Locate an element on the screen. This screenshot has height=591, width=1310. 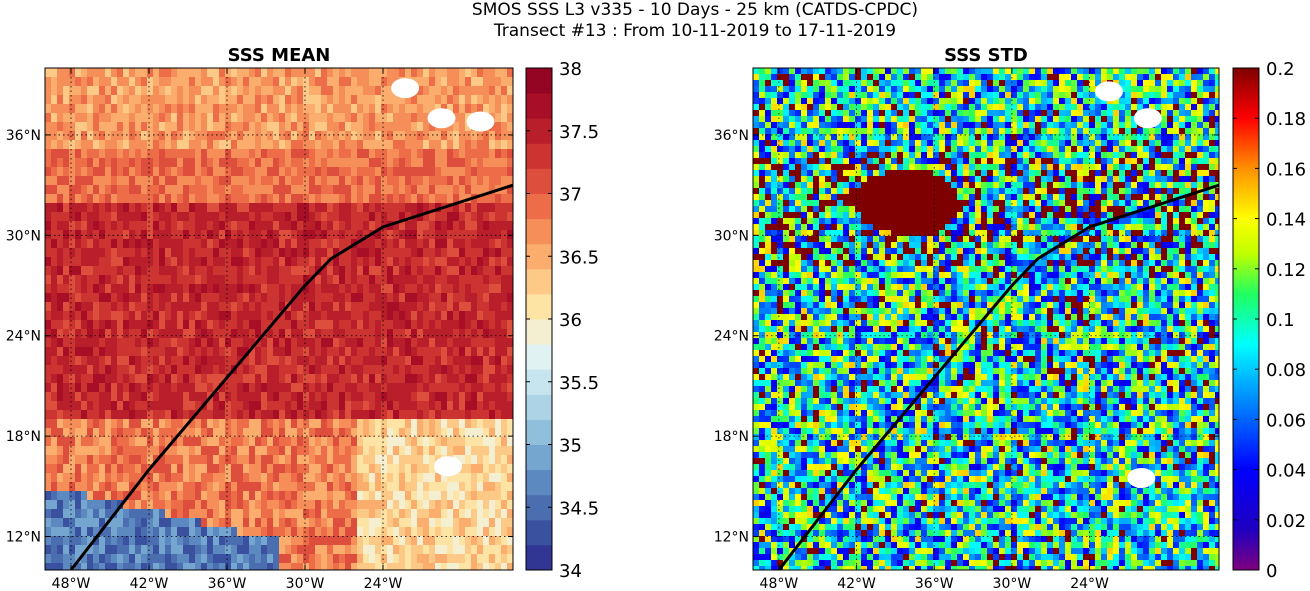
colorbar-tick-label: 35.5 is located at coordinates (579, 383).